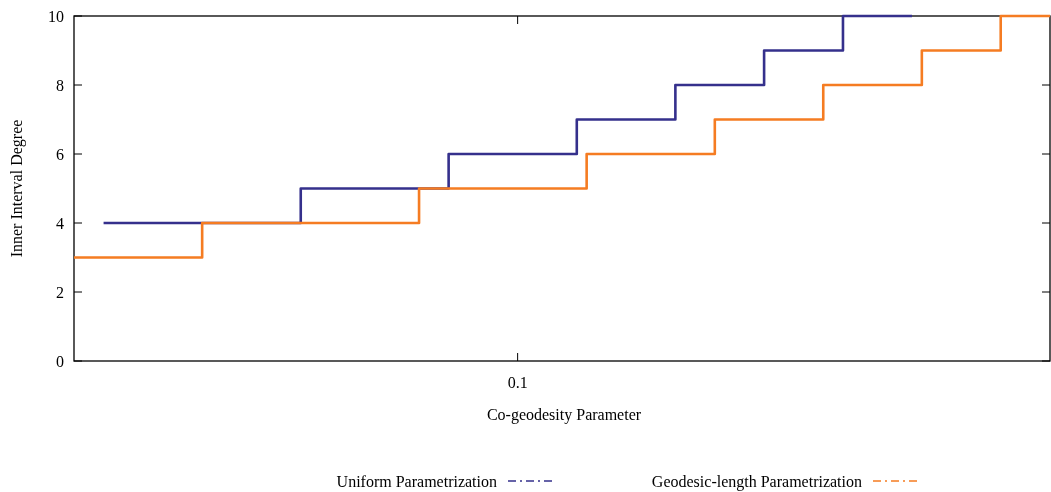  What do you see at coordinates (56, 16) in the screenshot?
I see `y-tick-label: 10` at bounding box center [56, 16].